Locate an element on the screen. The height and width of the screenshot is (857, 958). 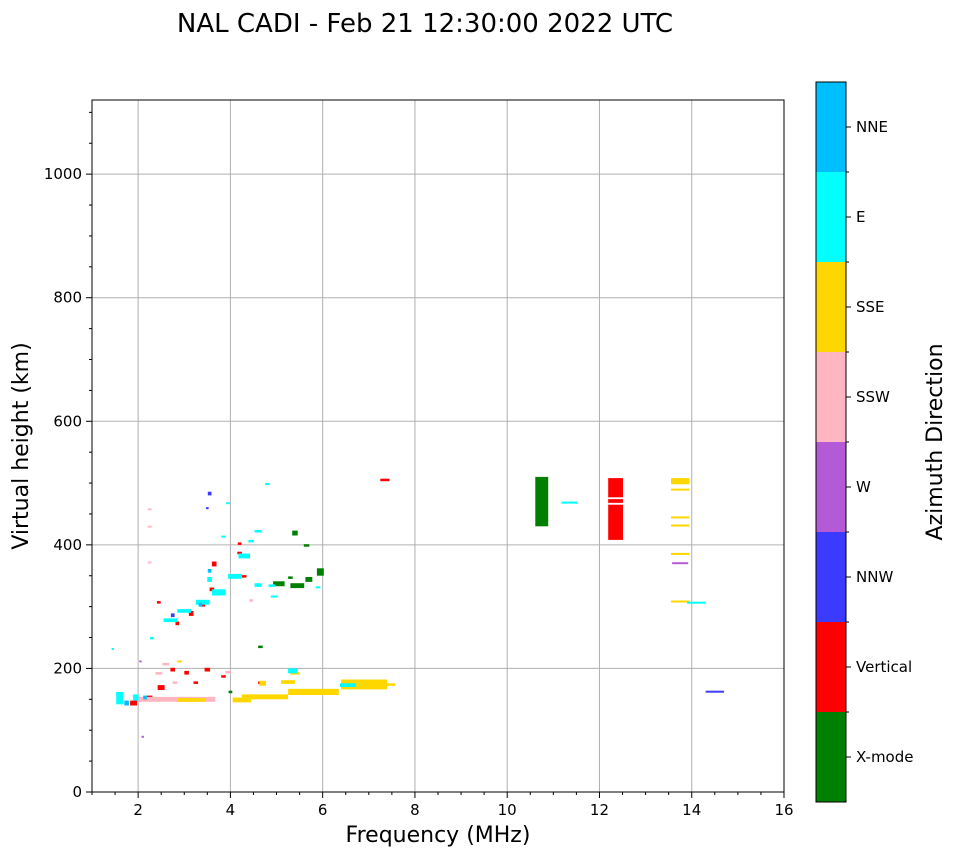
chart-title: NAL CADI - Feb 21 12:30:00 2022 UTC is located at coordinates (425, 24).